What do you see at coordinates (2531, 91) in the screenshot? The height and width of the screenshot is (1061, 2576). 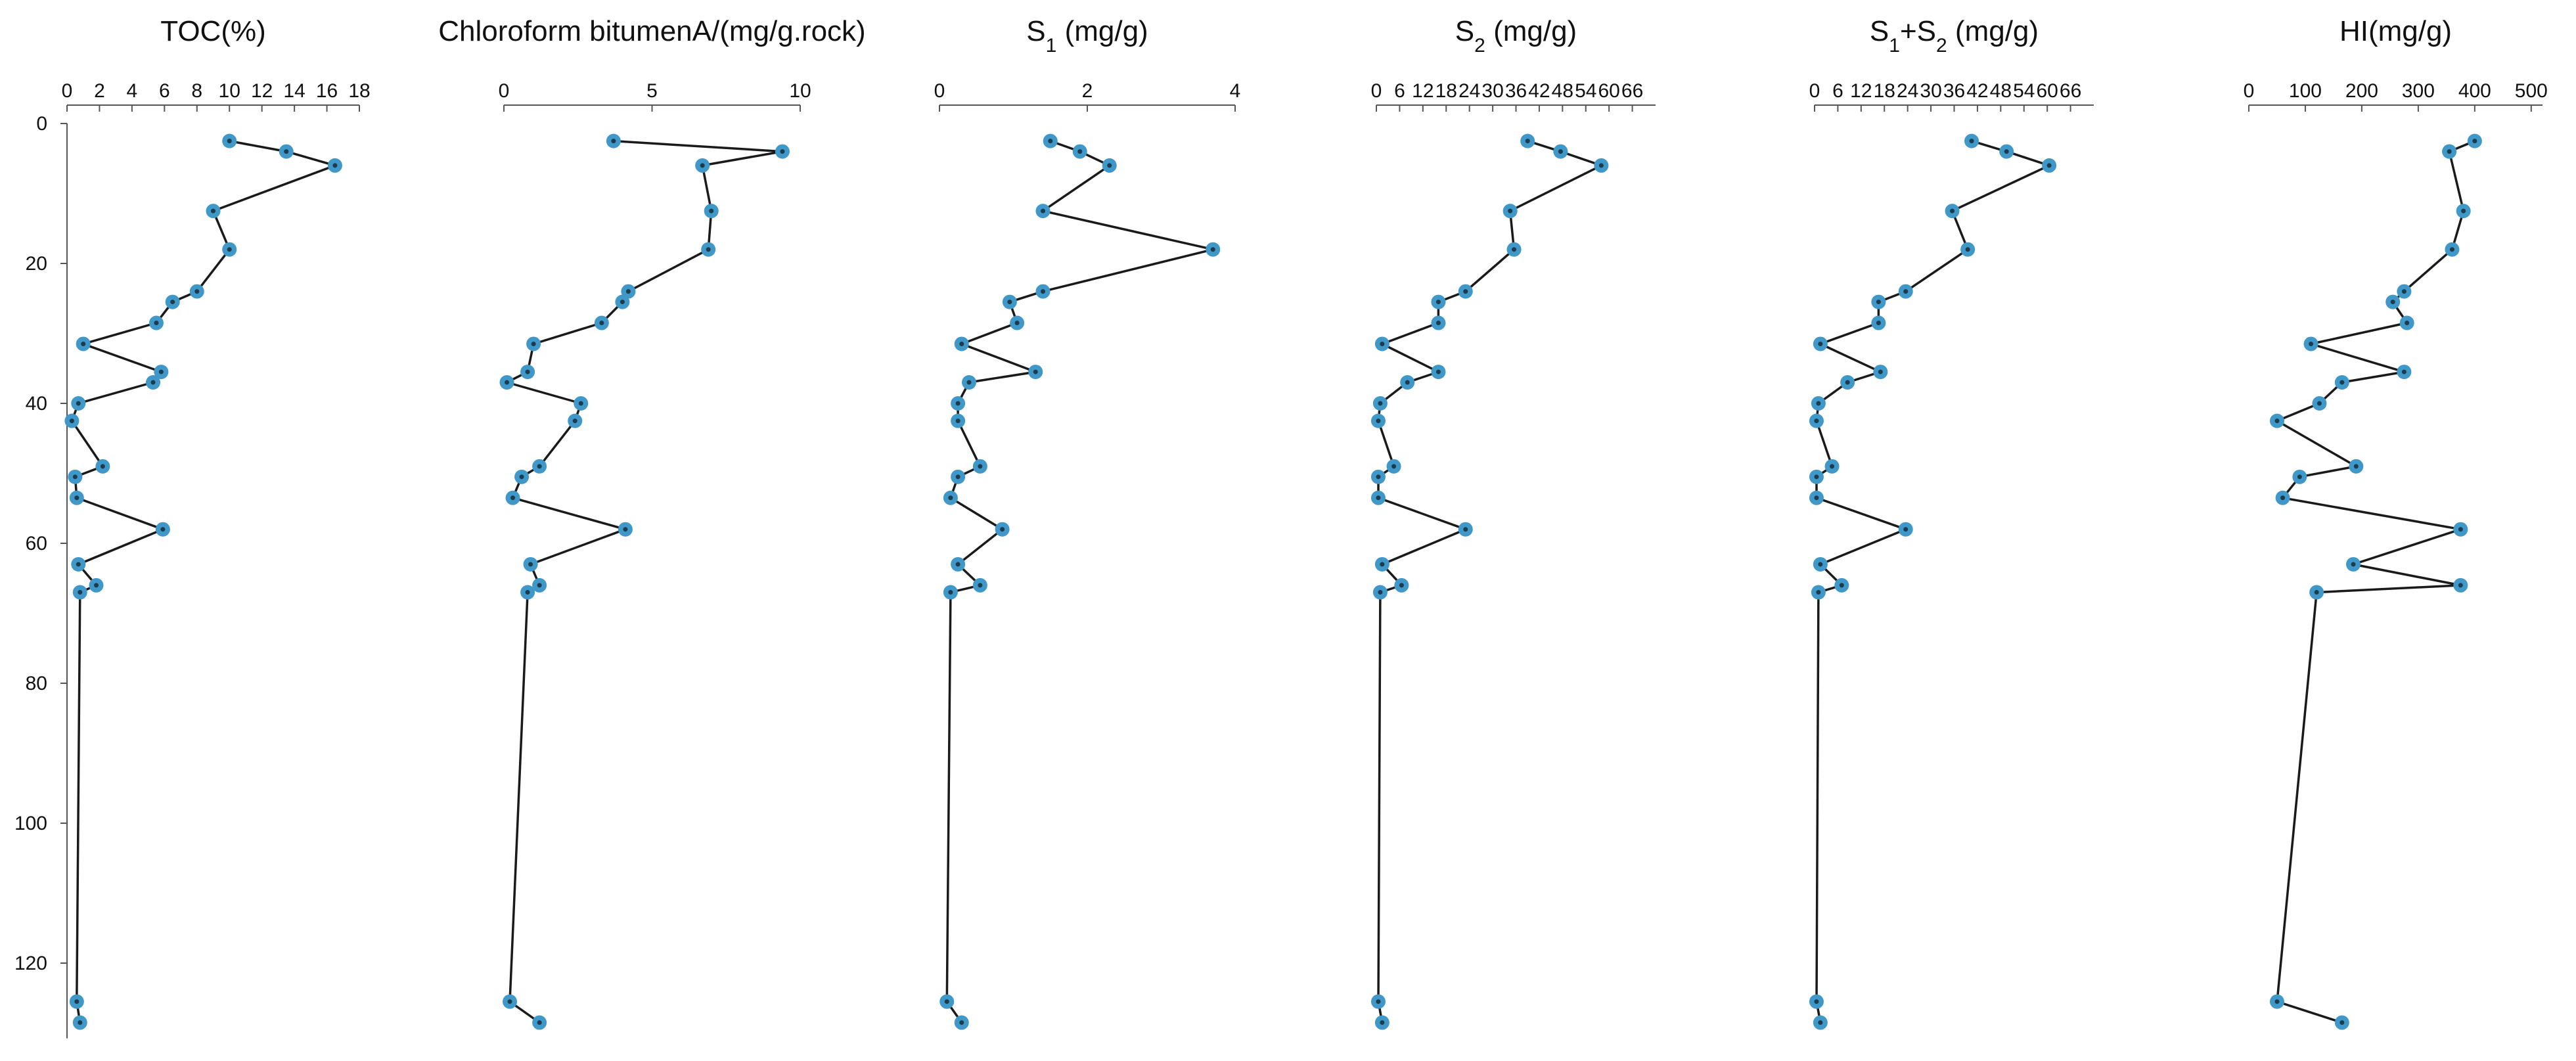 I see `x-tick-label: 500` at bounding box center [2531, 91].